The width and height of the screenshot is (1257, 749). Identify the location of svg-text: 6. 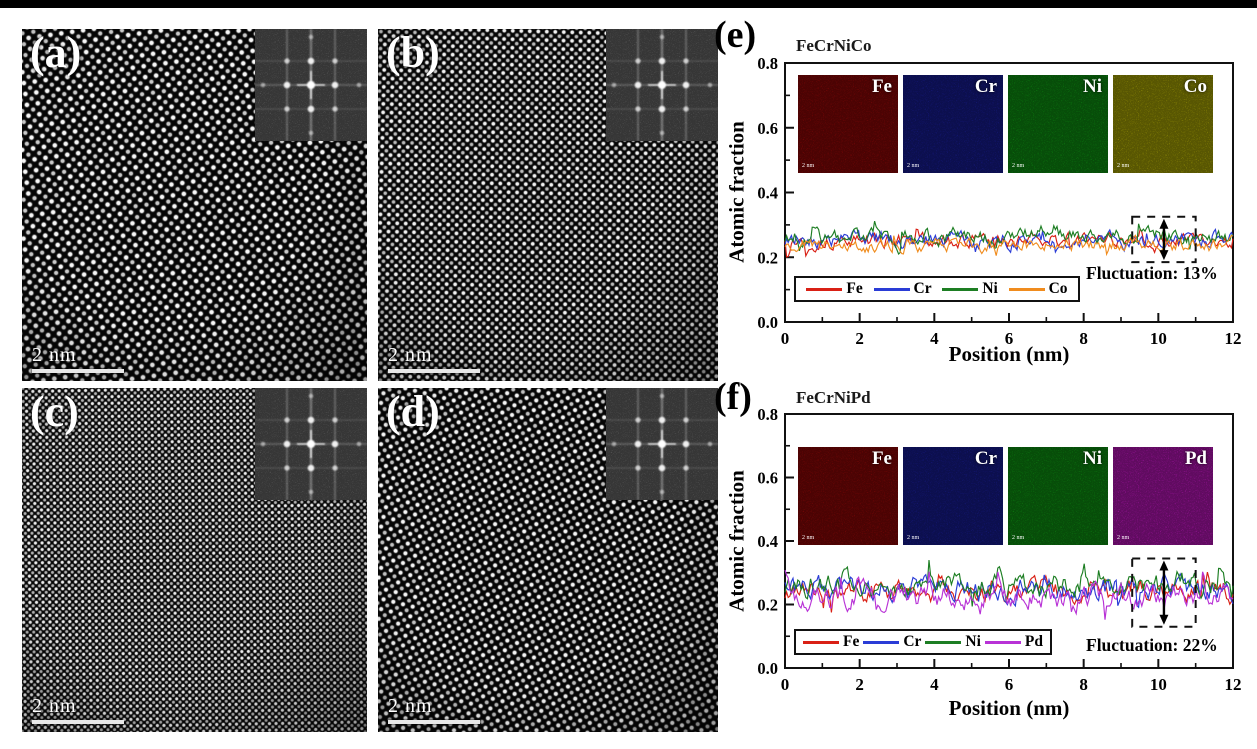
(1009, 684).